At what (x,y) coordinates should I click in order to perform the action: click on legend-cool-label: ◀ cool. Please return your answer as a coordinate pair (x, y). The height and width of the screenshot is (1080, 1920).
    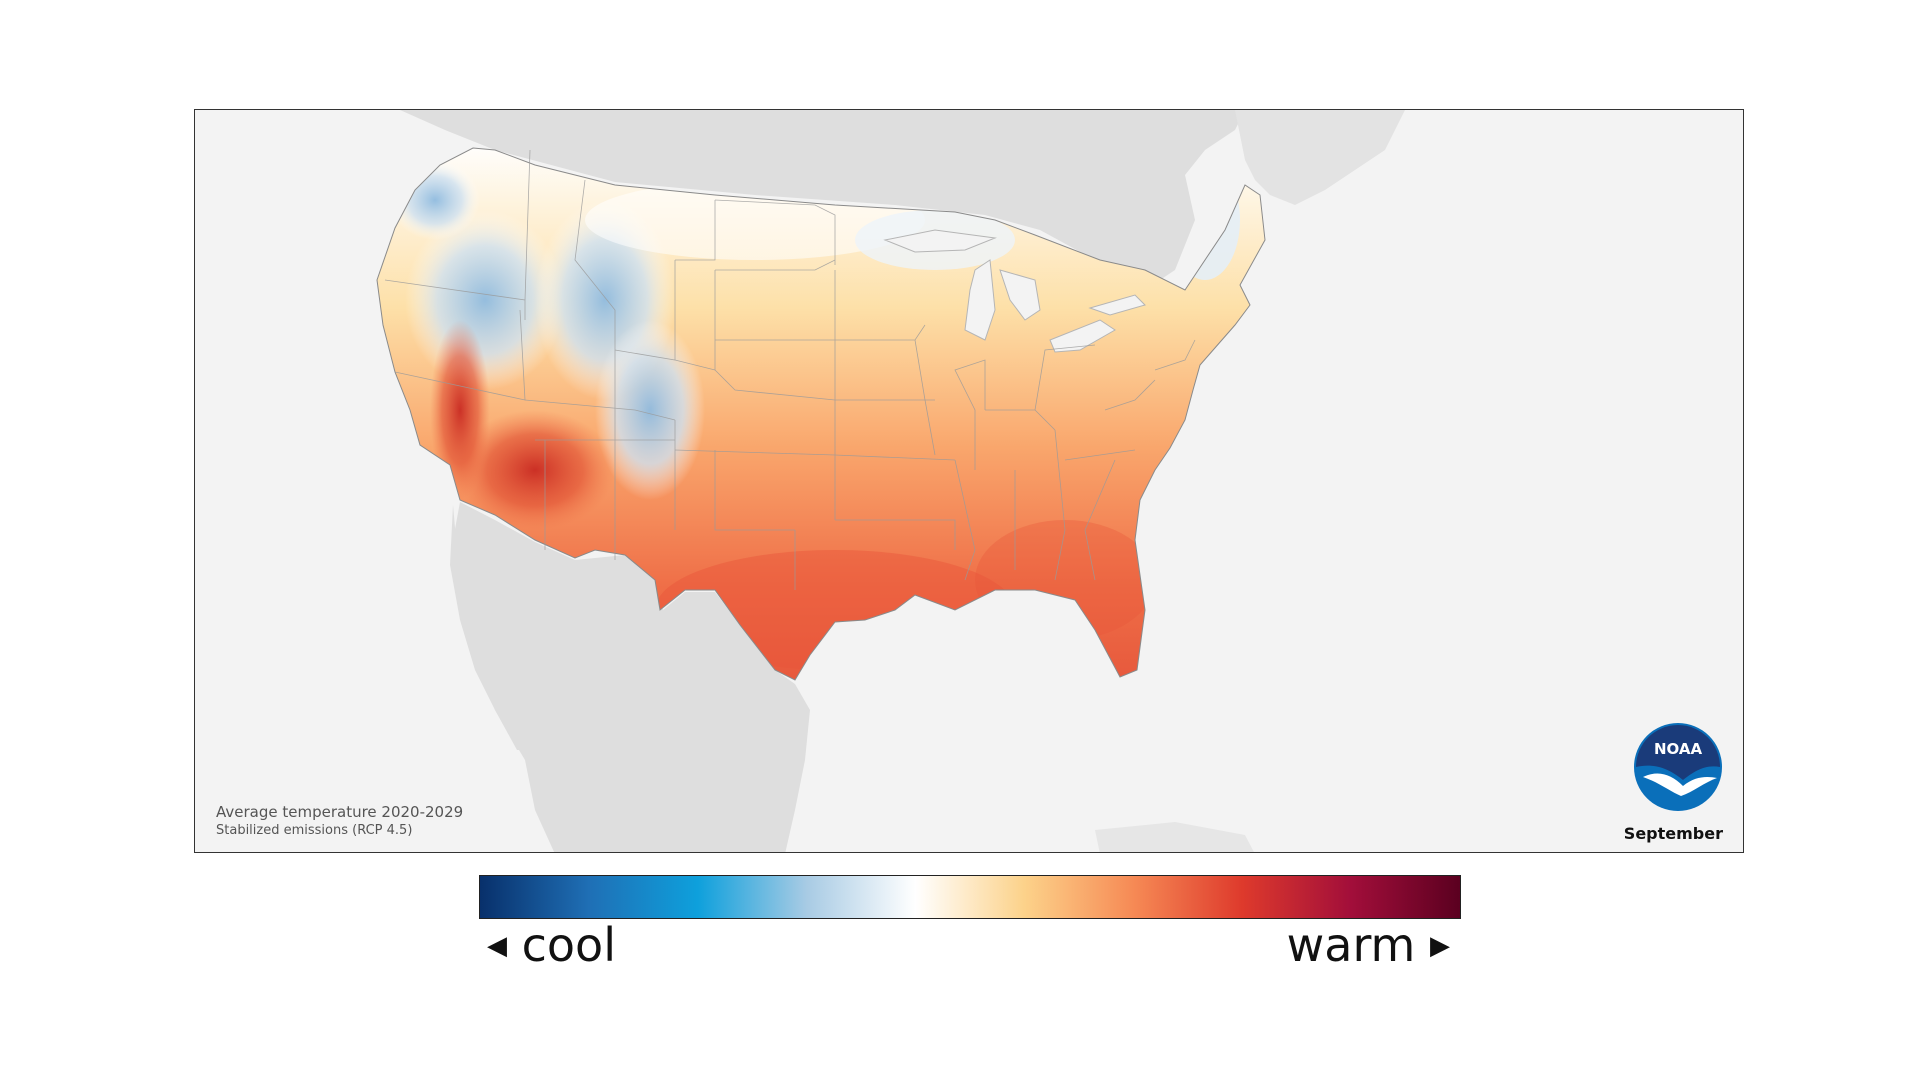
    Looking at the image, I should click on (551, 947).